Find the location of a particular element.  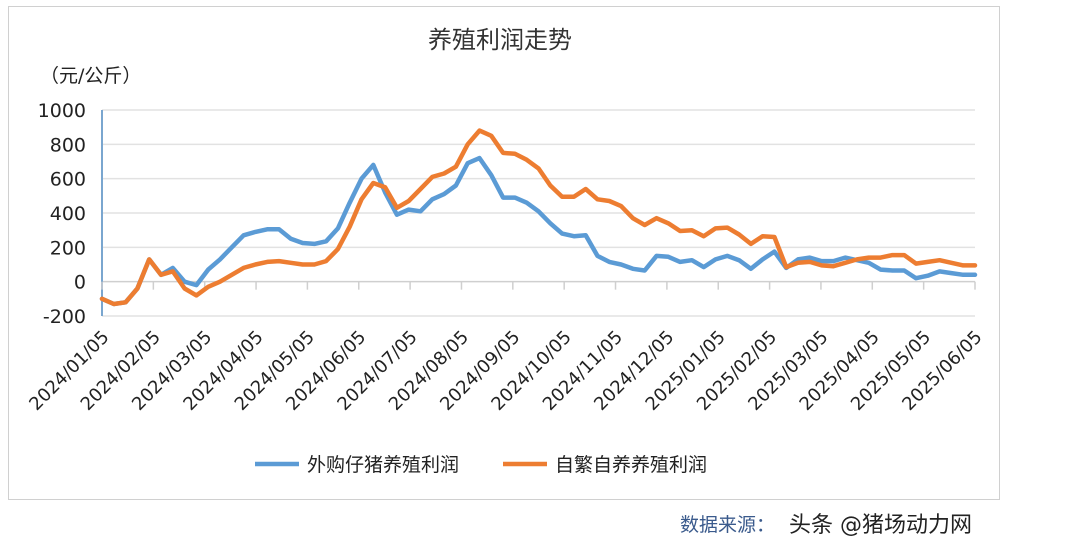

y-tick-label: 400 is located at coordinates (68, 214).